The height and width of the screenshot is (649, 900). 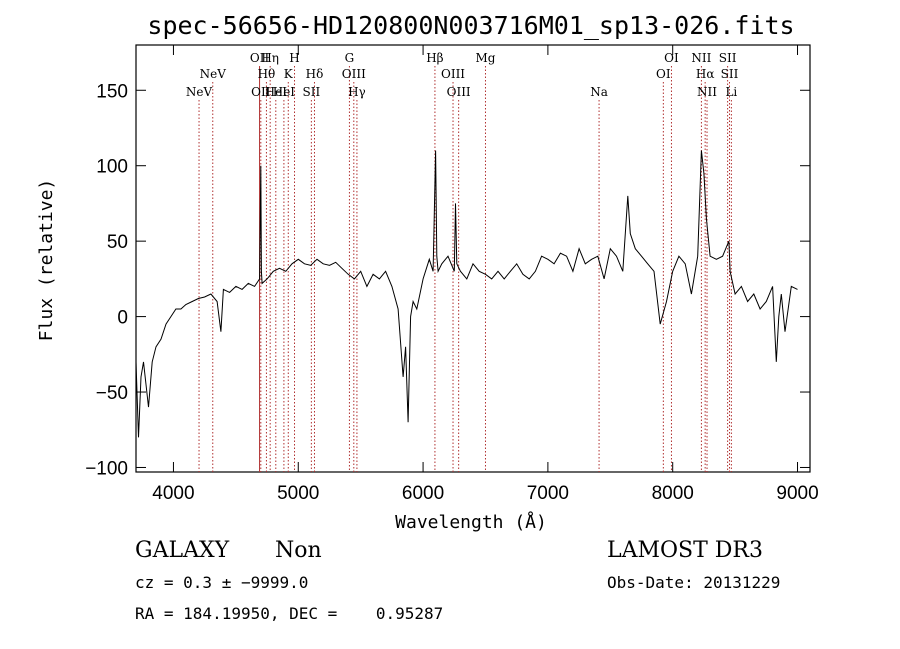 I want to click on x-tick-label: 4000, so click(x=173, y=493).